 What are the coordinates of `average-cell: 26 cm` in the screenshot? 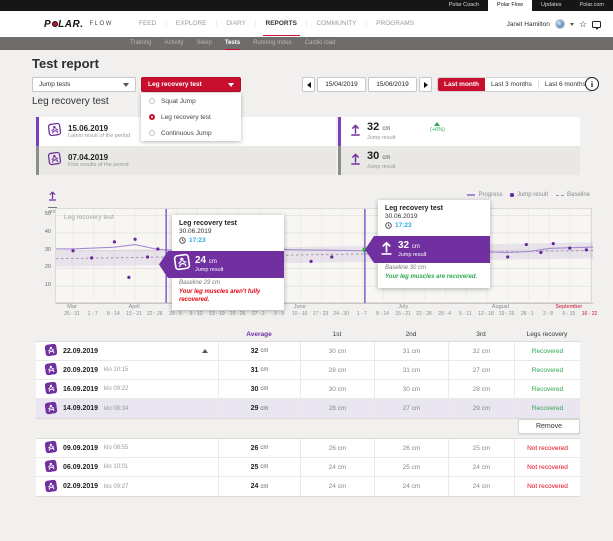 It's located at (259, 448).